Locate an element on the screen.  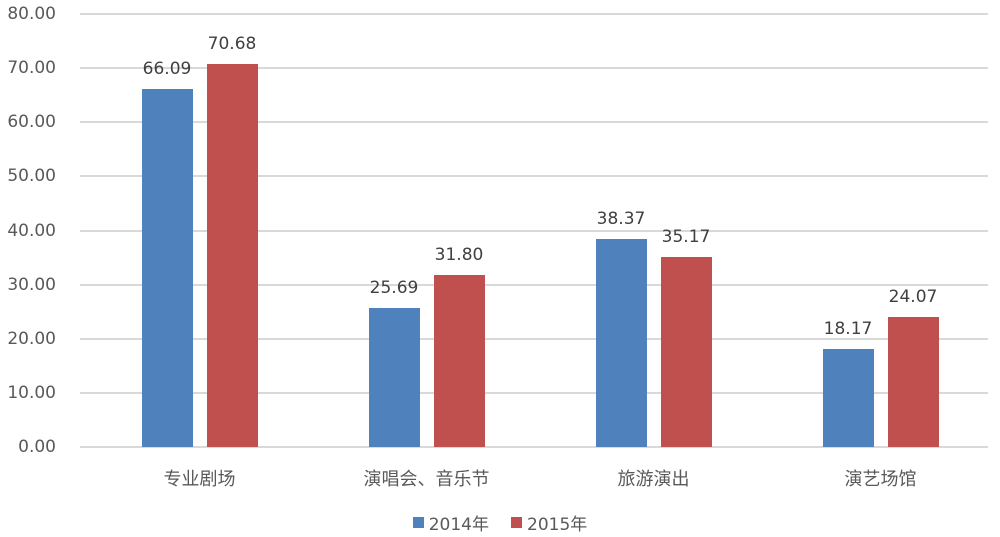
y-tick-label: 20.00 is located at coordinates (31, 338).